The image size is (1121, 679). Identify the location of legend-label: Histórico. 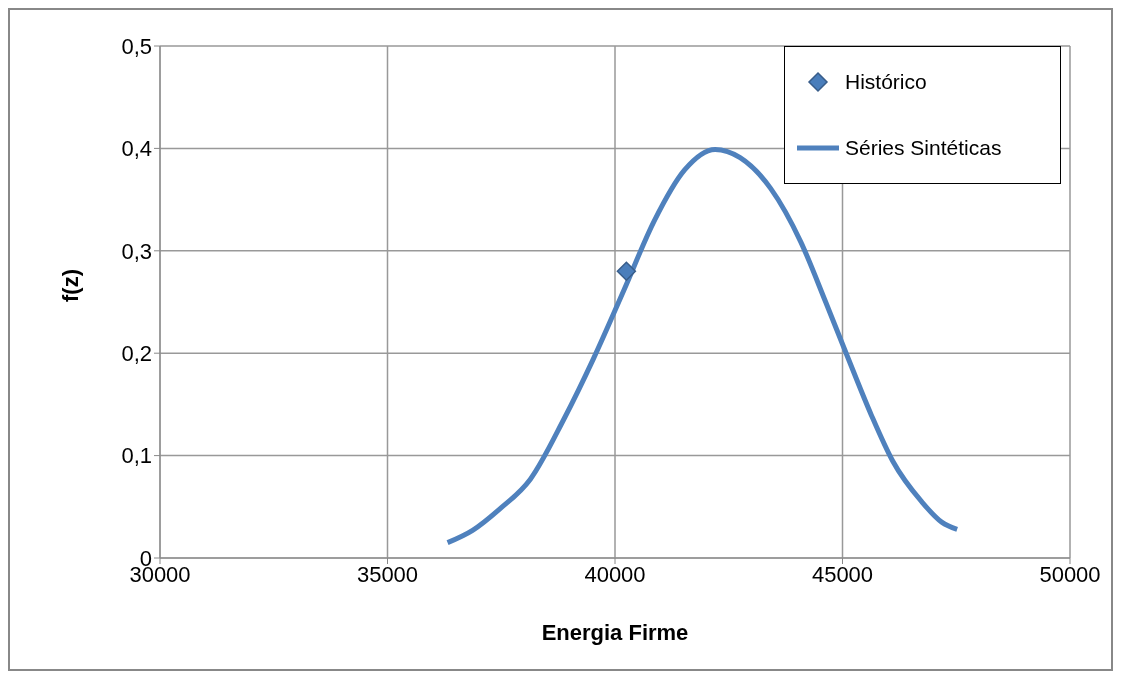
(886, 82).